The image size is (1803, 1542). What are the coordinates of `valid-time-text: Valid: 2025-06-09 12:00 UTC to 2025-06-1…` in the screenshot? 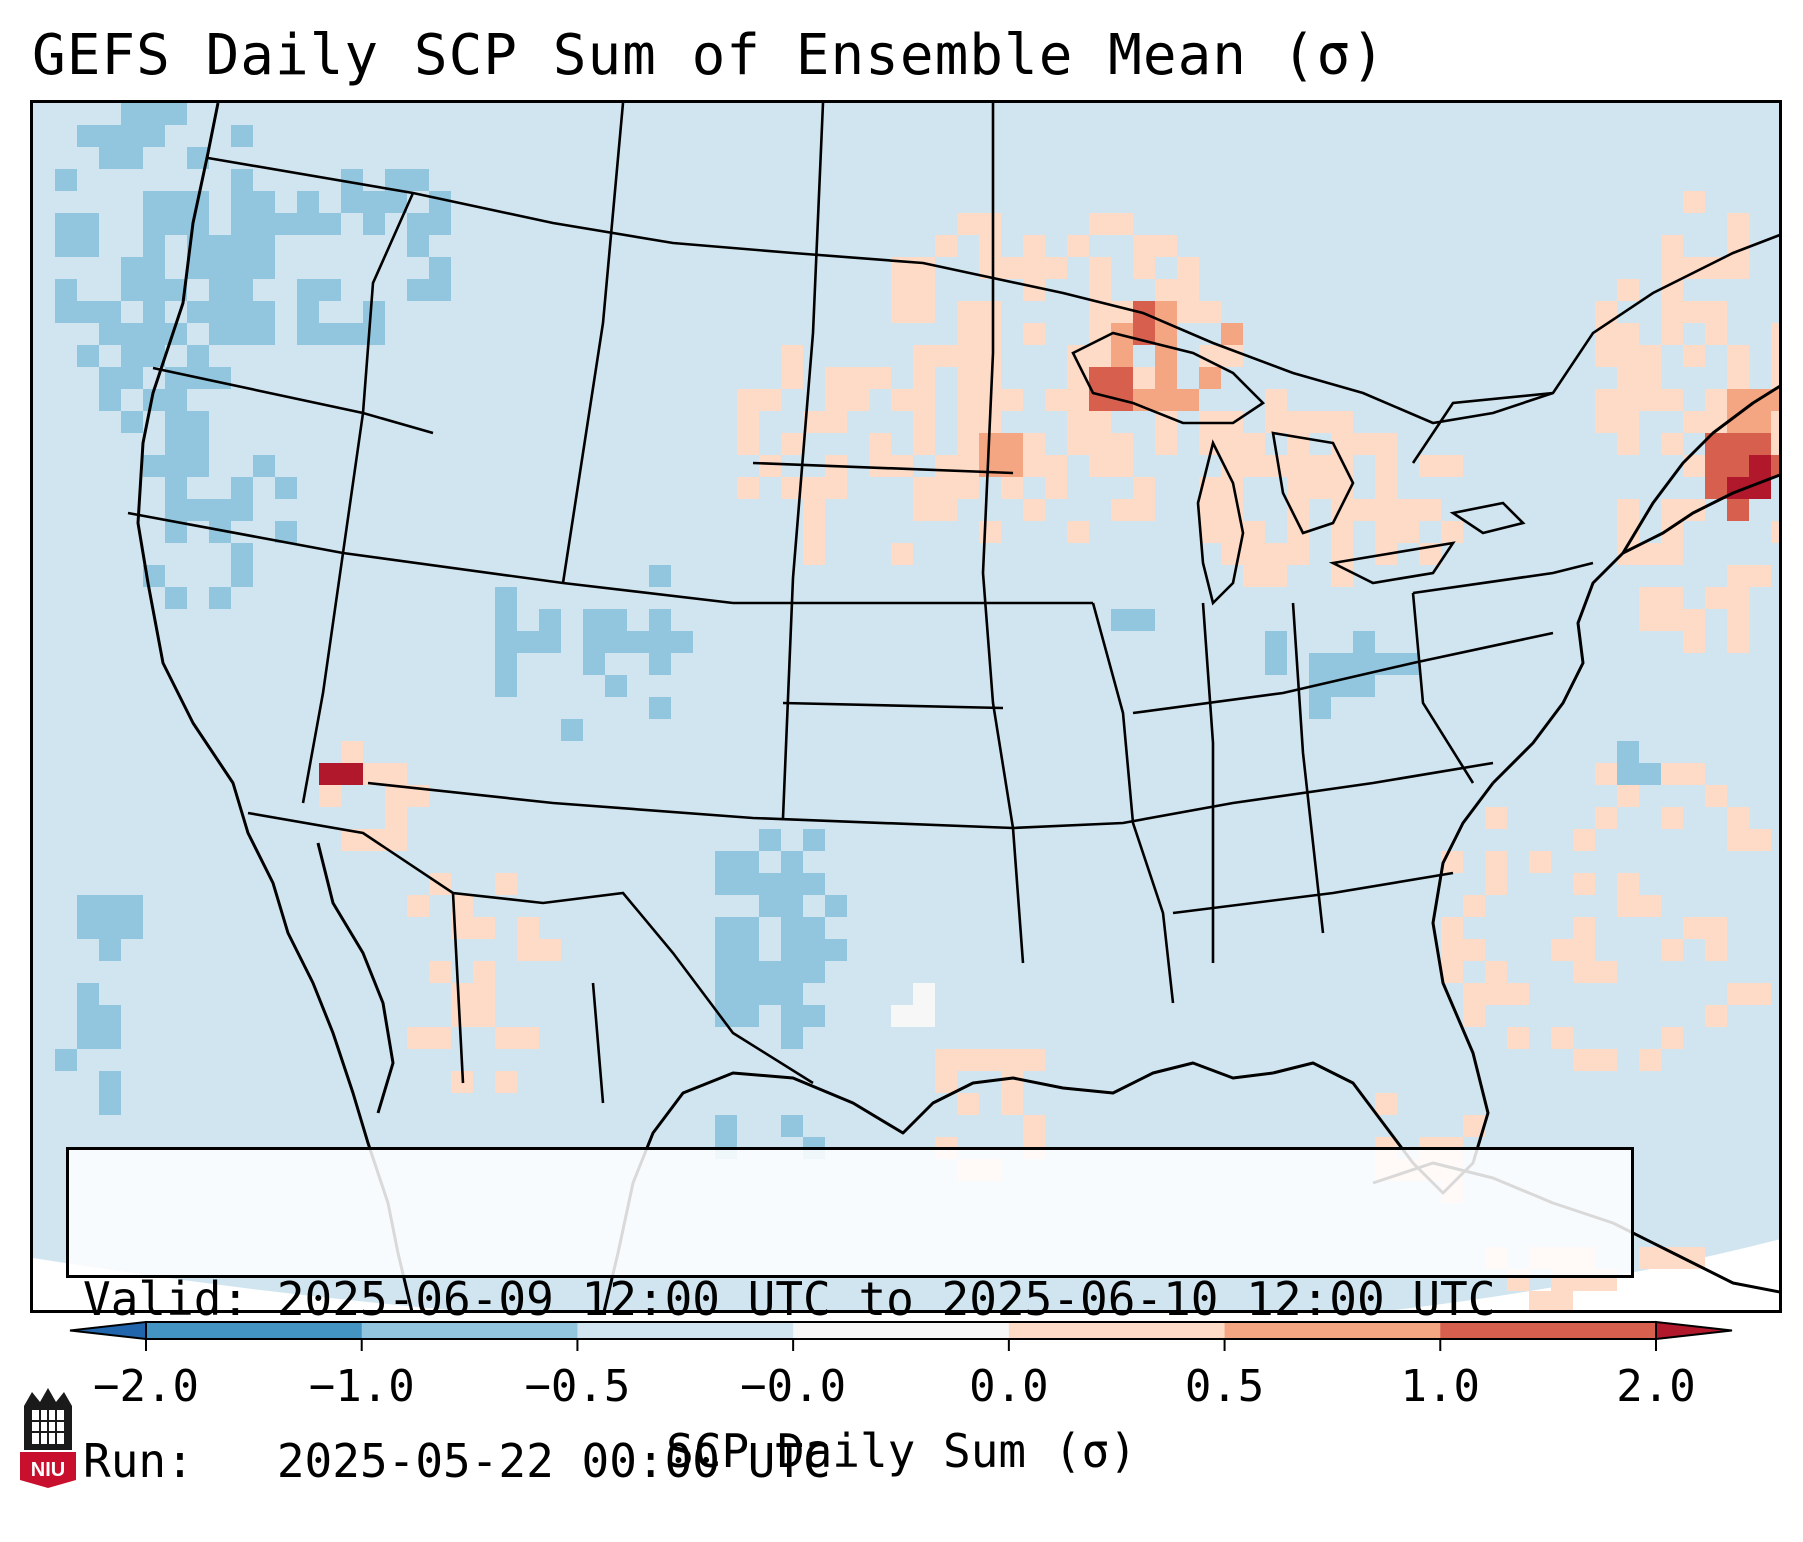 It's located at (789, 1299).